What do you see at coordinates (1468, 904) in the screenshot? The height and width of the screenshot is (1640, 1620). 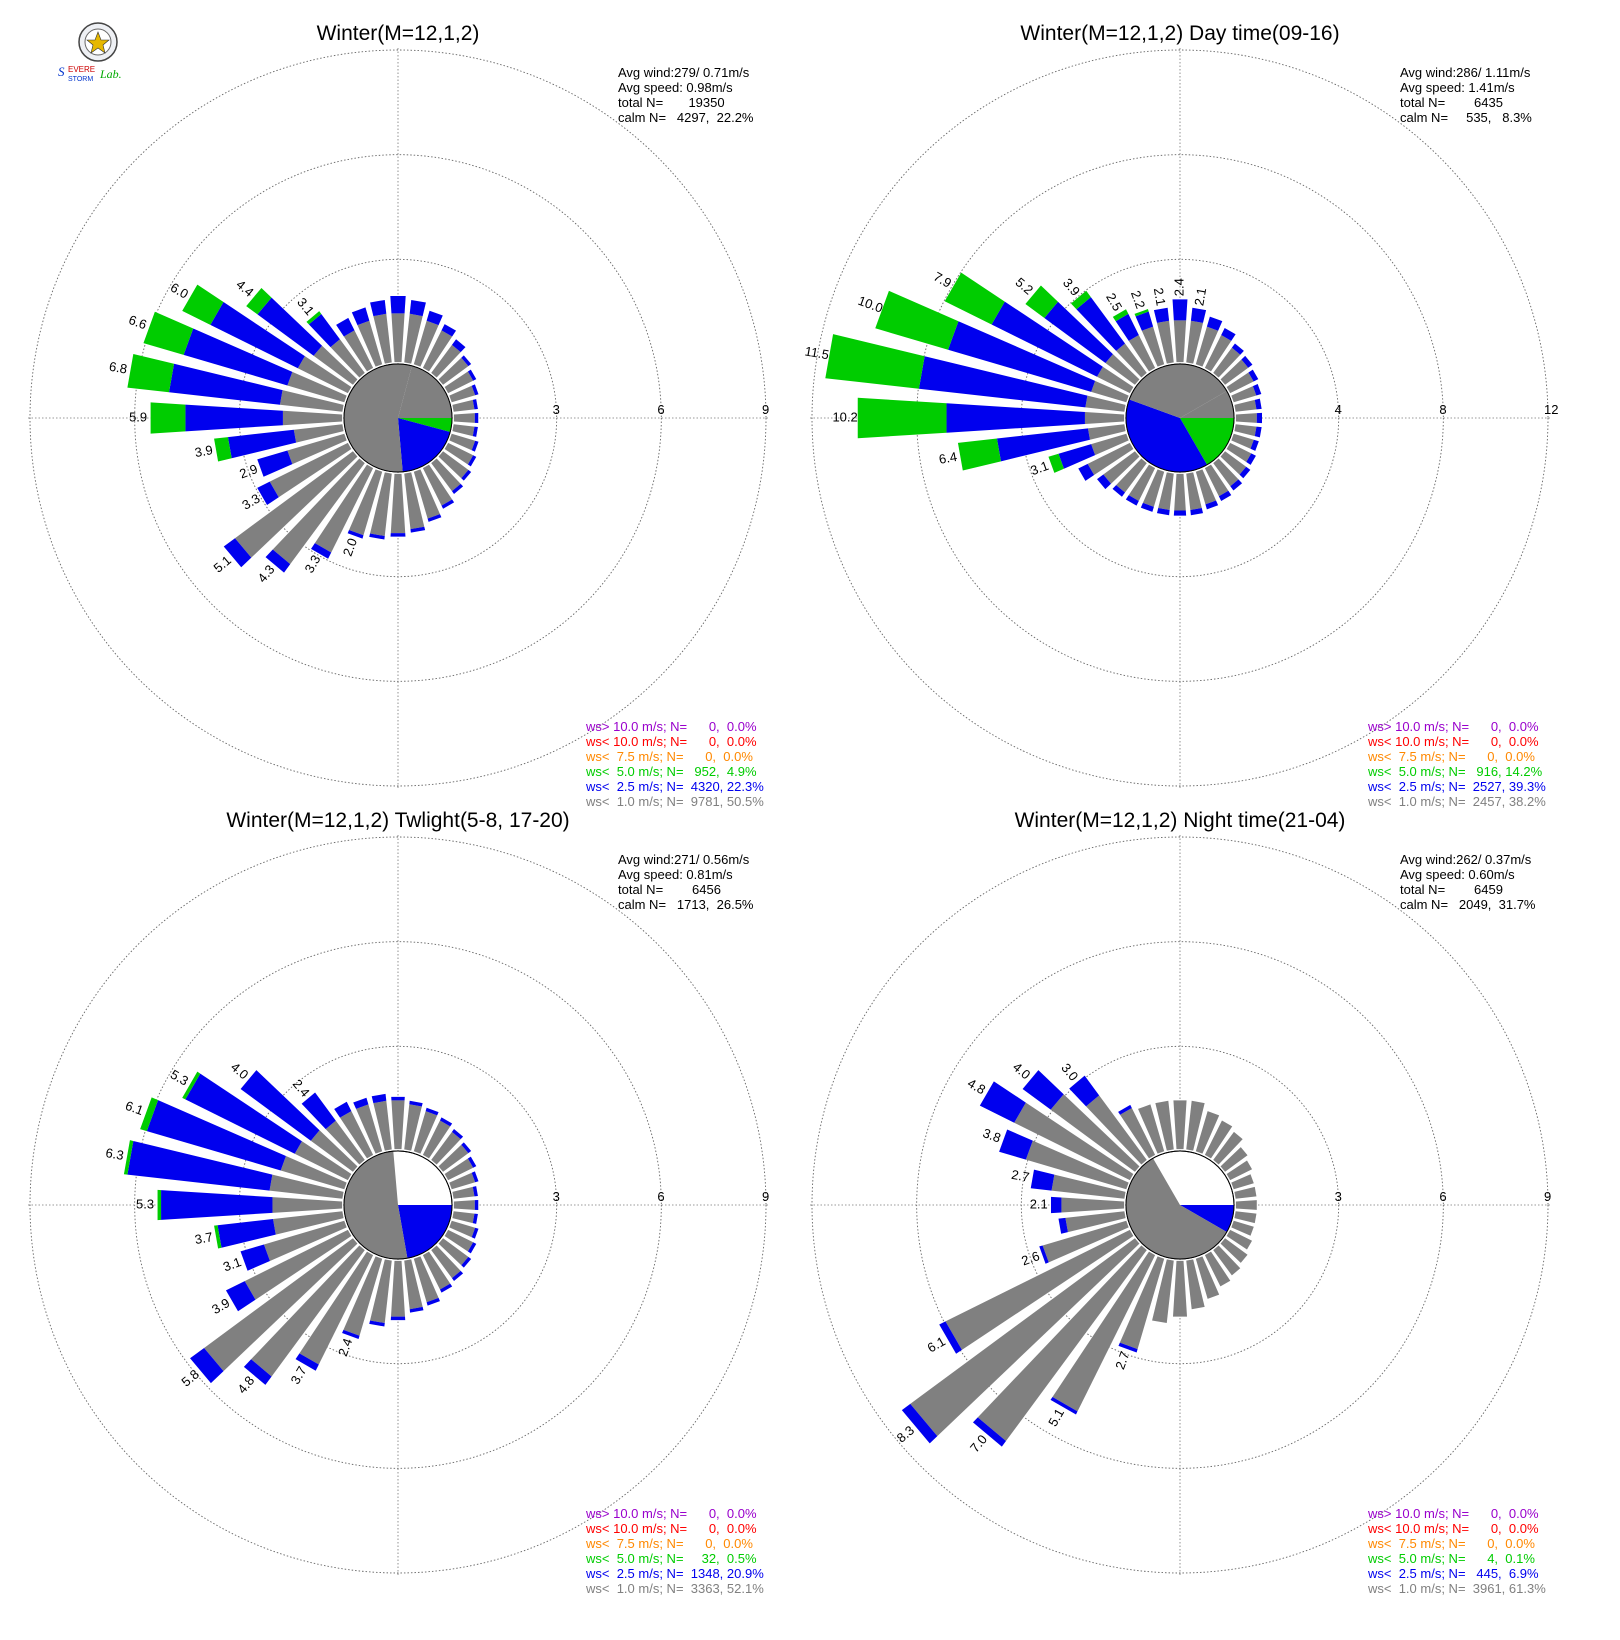 I see `stats-line: calm N= 2049, 31.7%` at bounding box center [1468, 904].